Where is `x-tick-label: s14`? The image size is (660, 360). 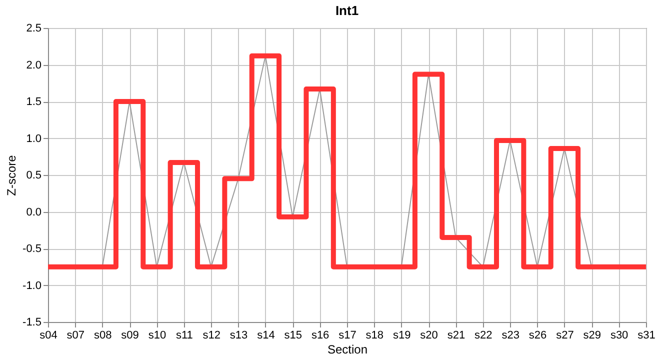 x-tick-label: s14 is located at coordinates (266, 336).